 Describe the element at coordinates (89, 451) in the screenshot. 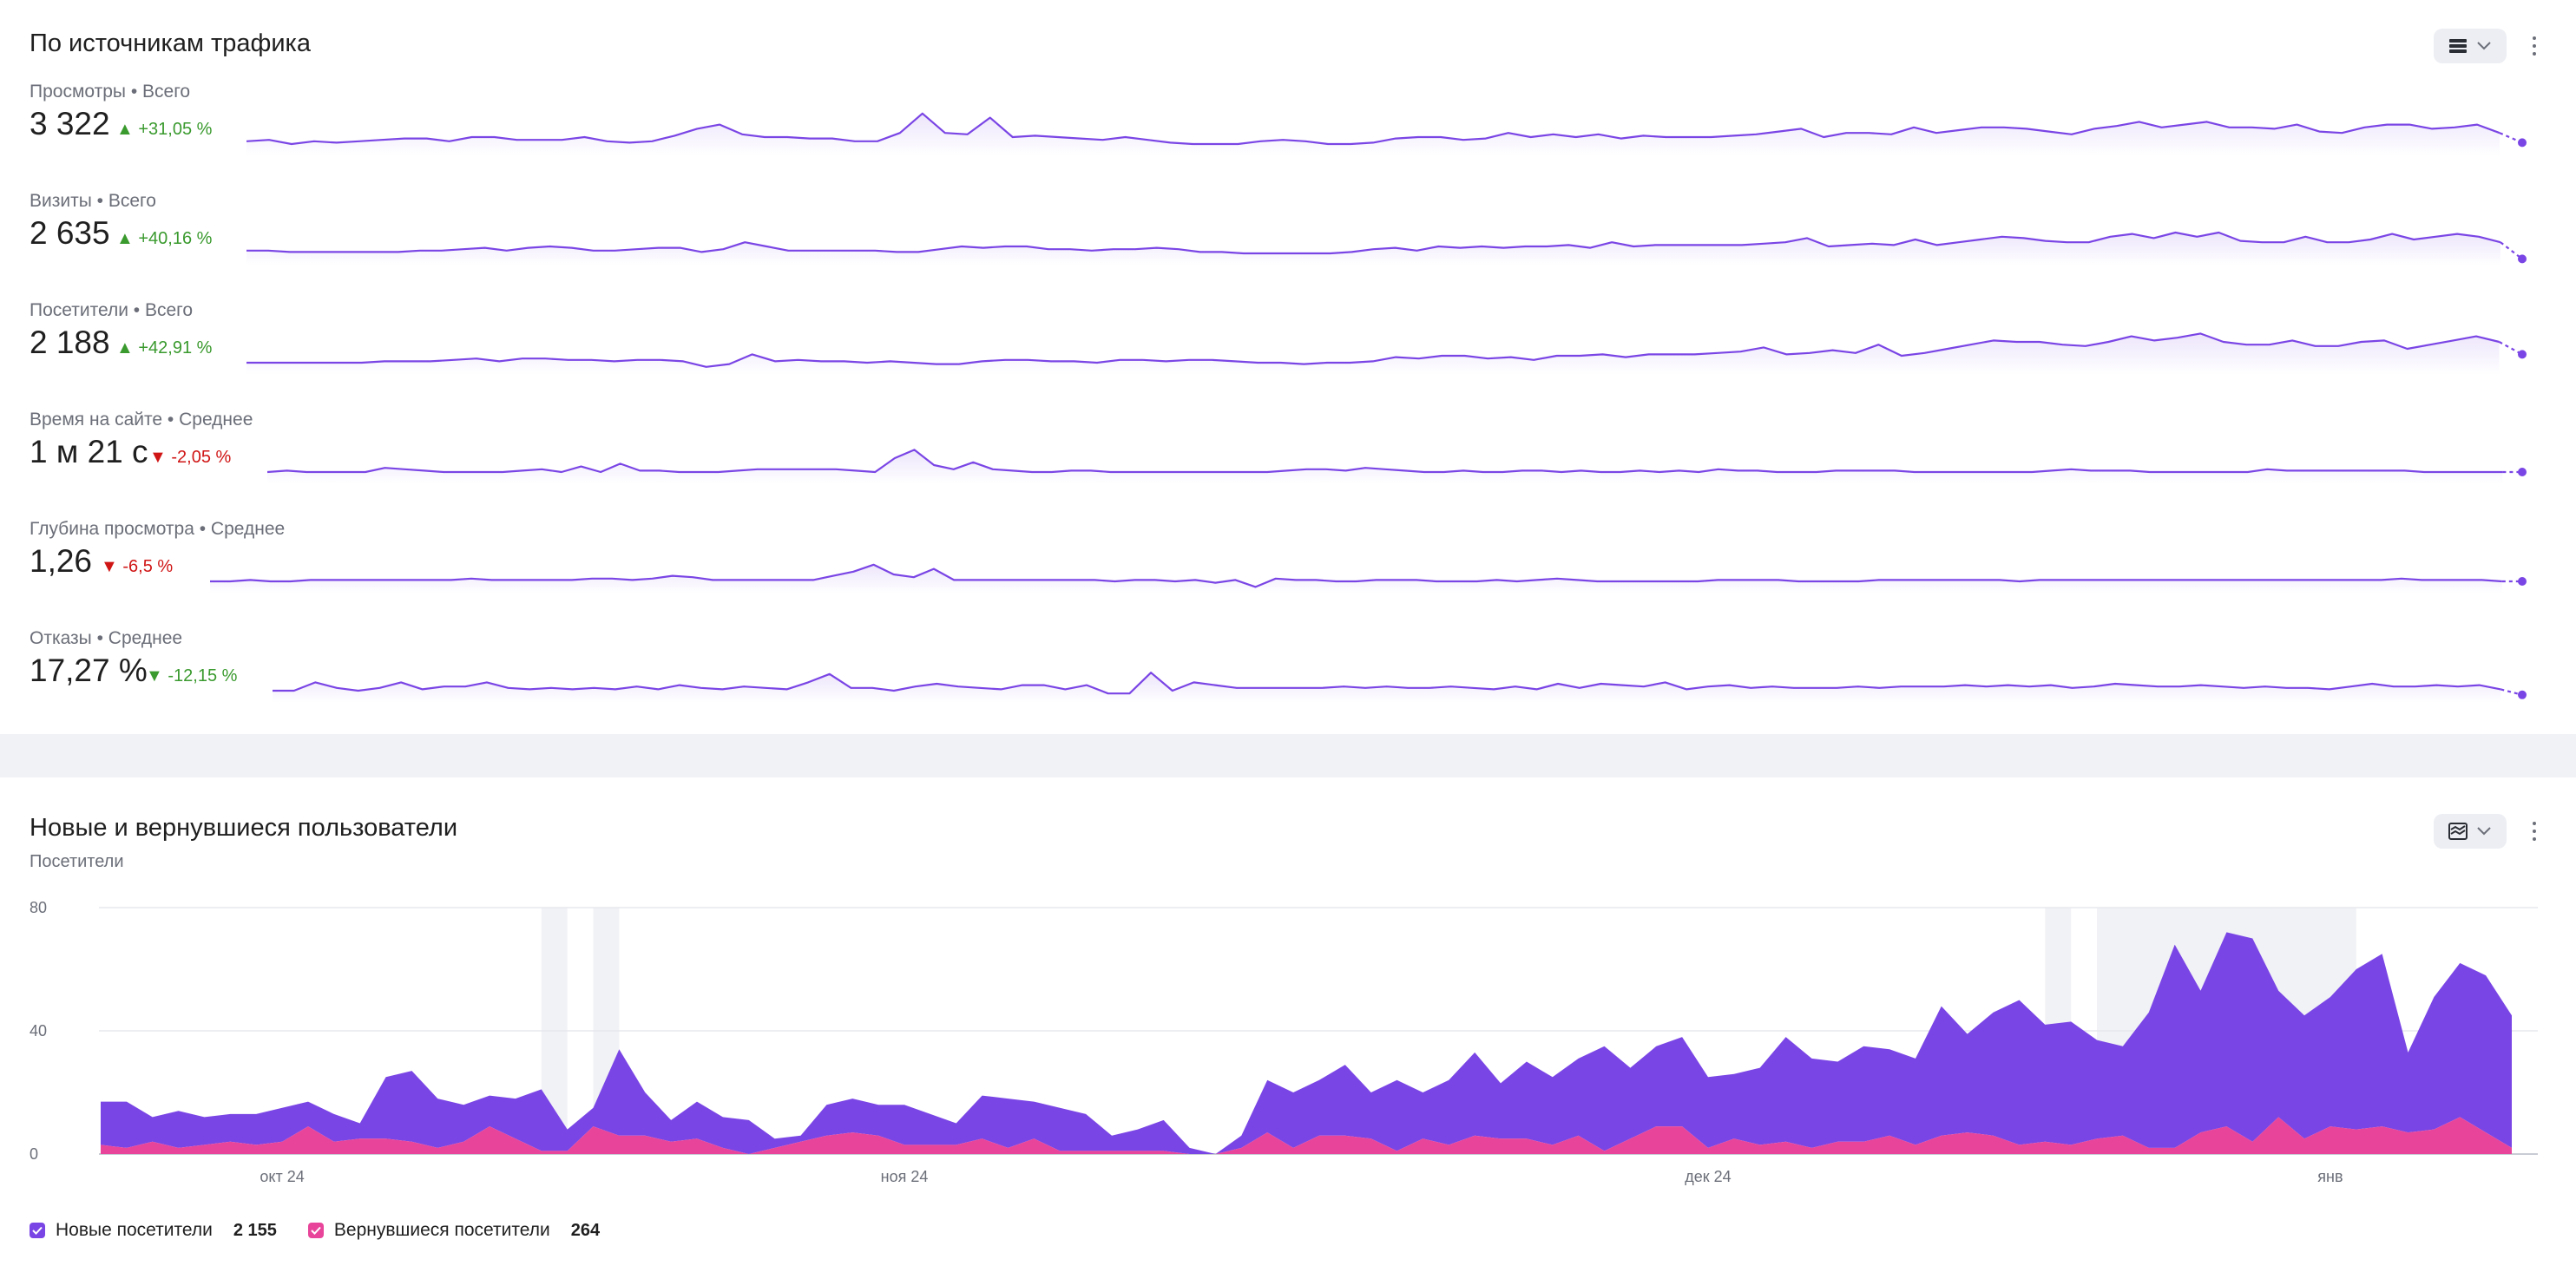

I see `metric-value: 1 м 21 с` at that location.